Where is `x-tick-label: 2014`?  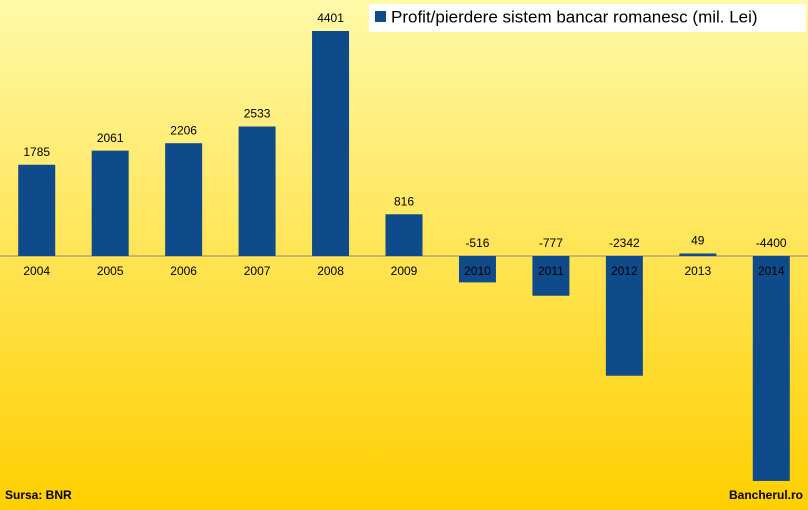
x-tick-label: 2014 is located at coordinates (771, 271).